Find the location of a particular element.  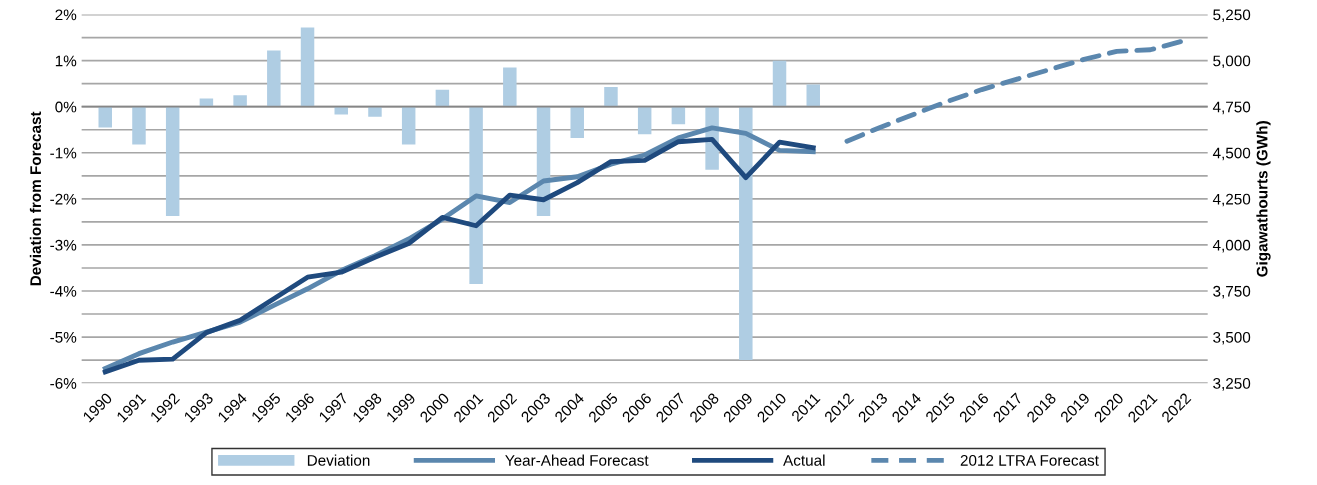

y-axis-title: Deviation from Forecast is located at coordinates (35, 198).